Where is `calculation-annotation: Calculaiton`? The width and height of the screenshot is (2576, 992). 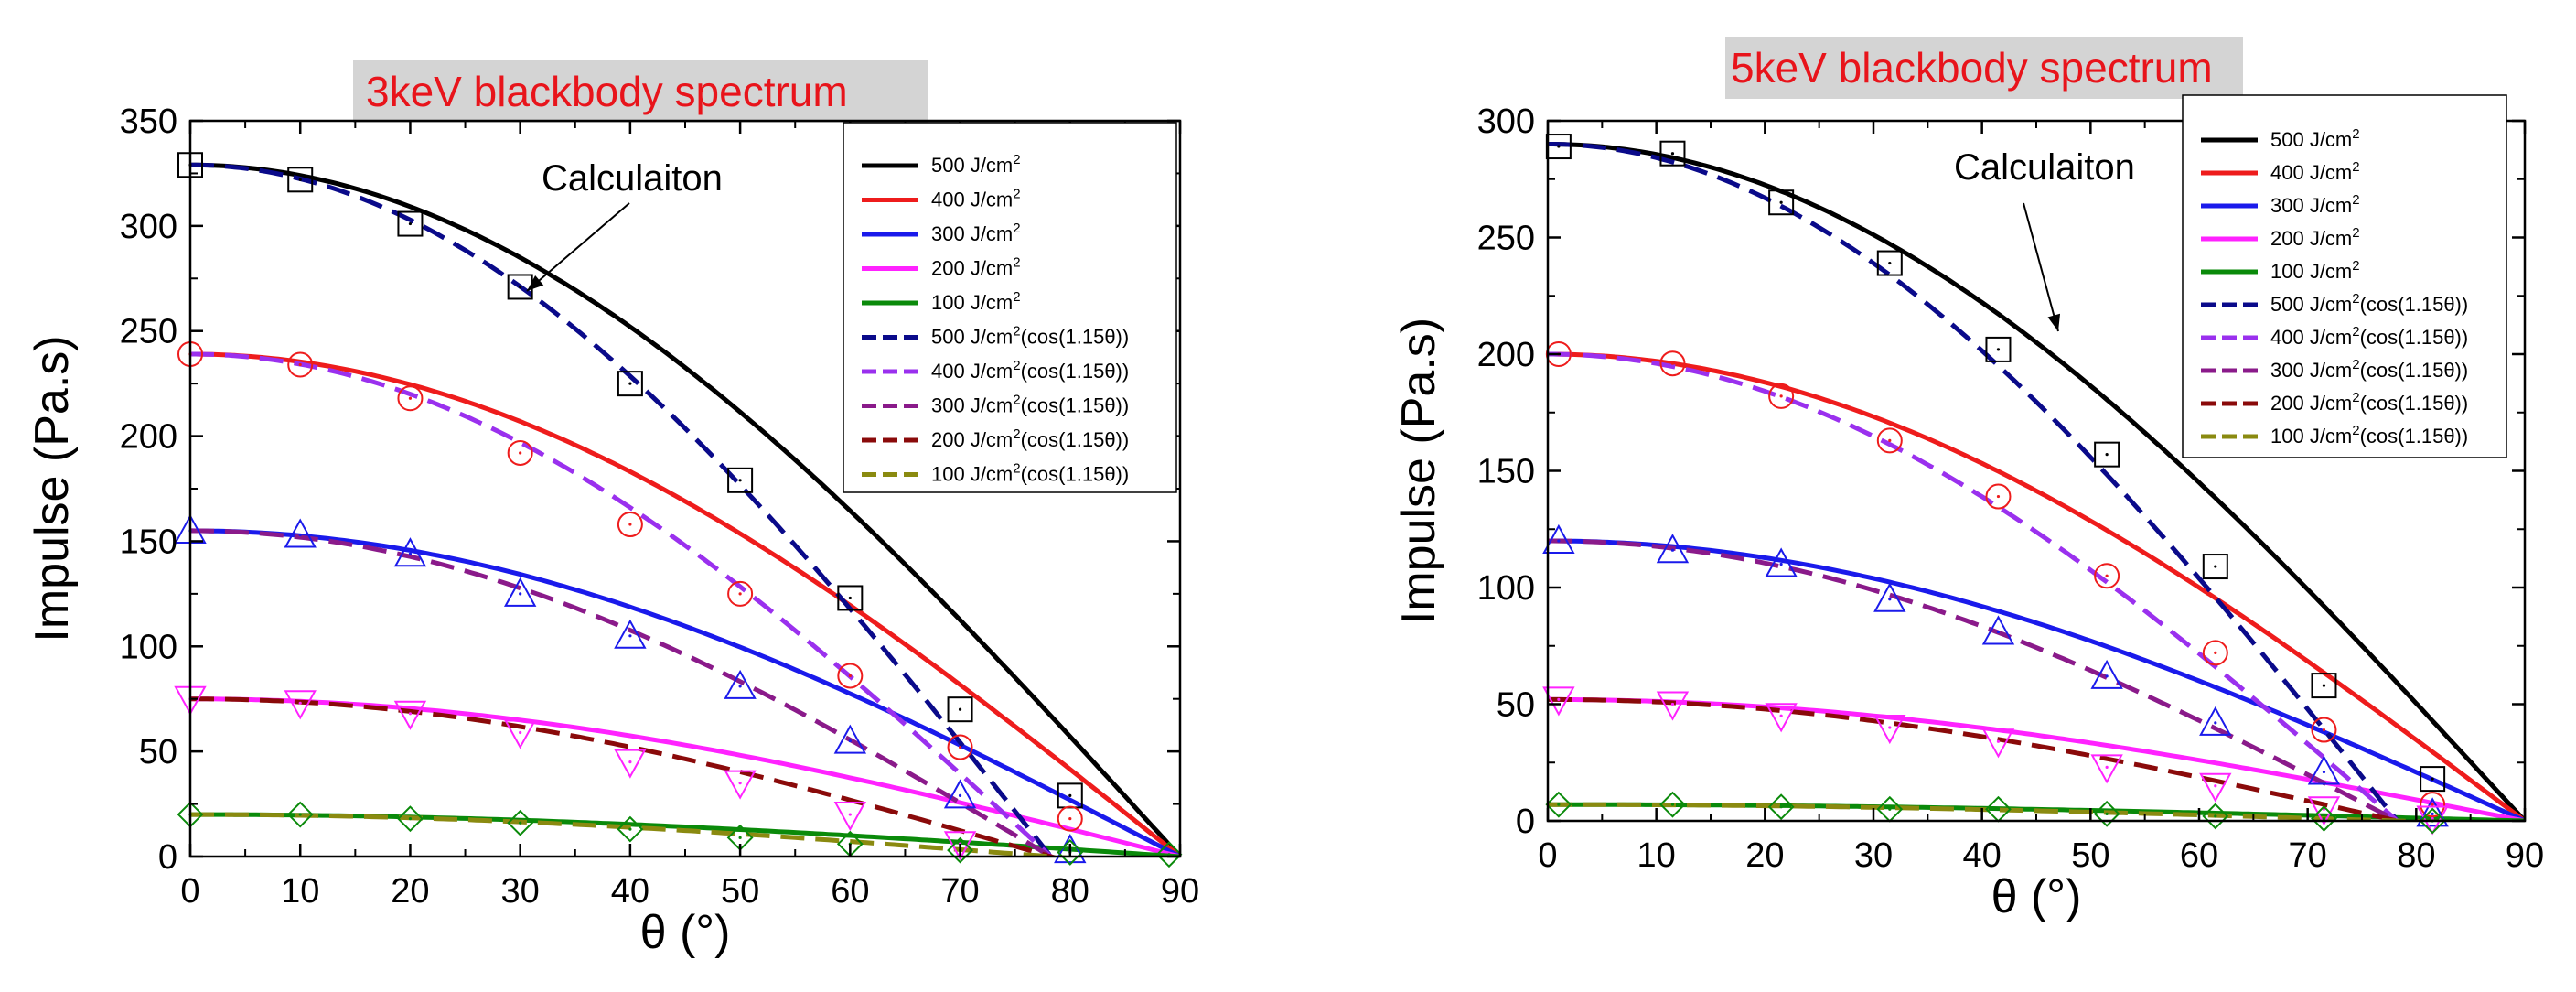 calculation-annotation: Calculaiton is located at coordinates (632, 179).